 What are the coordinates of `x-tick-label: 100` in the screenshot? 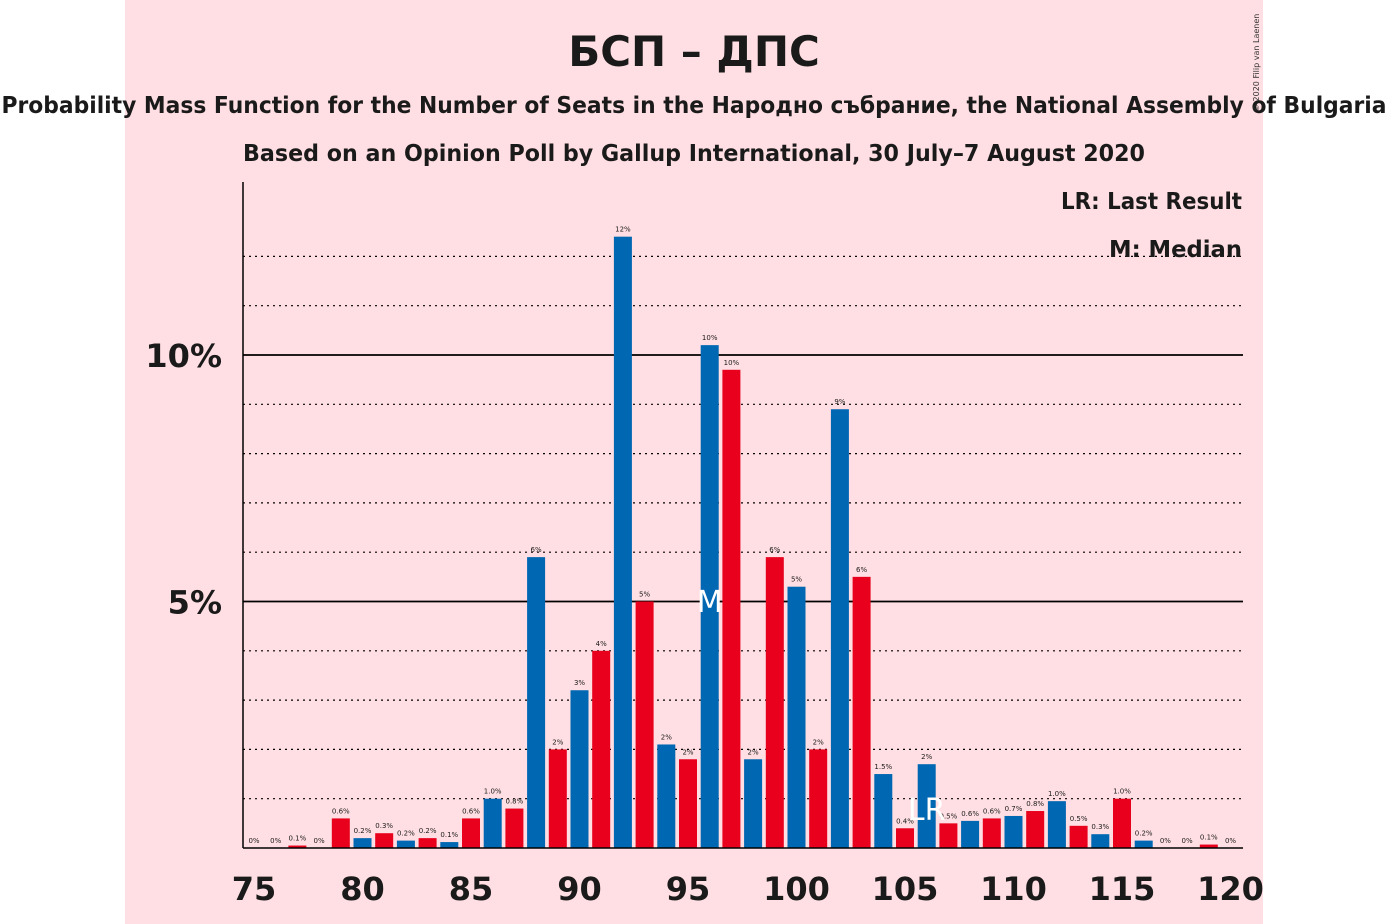 It's located at (796, 889).